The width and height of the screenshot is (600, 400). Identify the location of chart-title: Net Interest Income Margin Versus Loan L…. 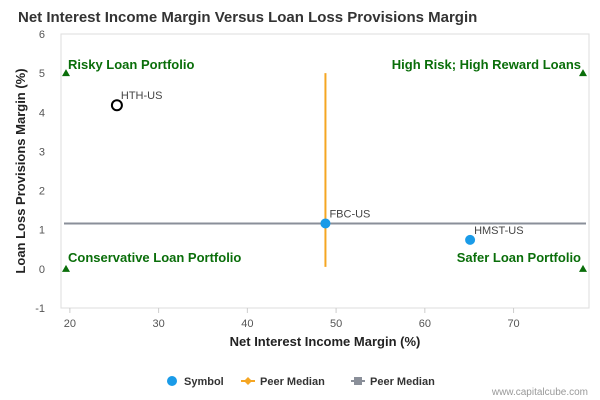
(247, 17).